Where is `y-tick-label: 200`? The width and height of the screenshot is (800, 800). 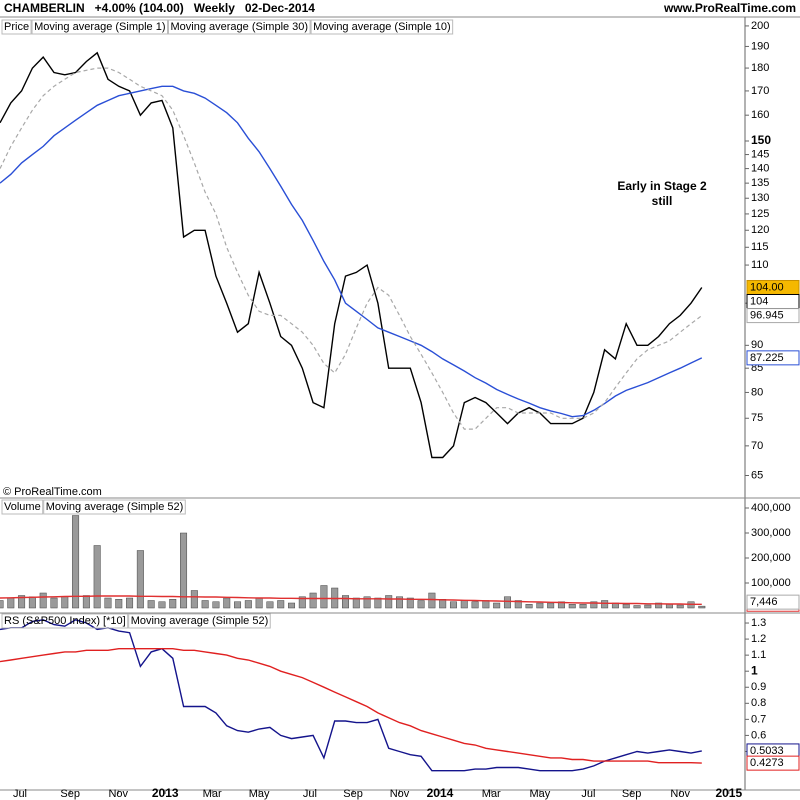
y-tick-label: 200 is located at coordinates (760, 26).